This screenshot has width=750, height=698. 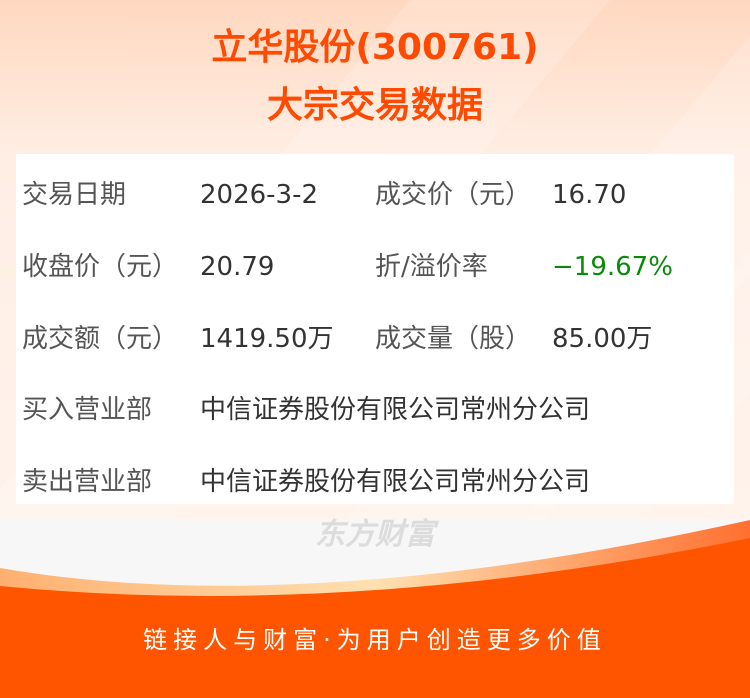 What do you see at coordinates (100, 267) in the screenshot?
I see `label: 收盘价（元）` at bounding box center [100, 267].